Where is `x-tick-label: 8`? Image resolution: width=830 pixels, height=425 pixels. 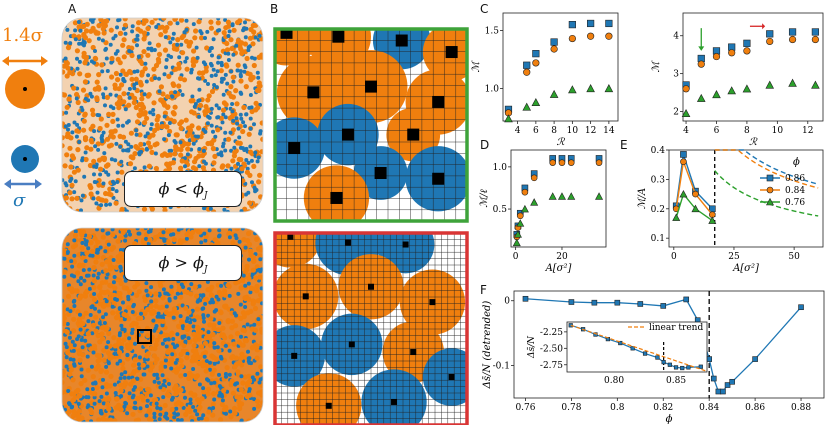 x-tick-label: 8 is located at coordinates (554, 131).